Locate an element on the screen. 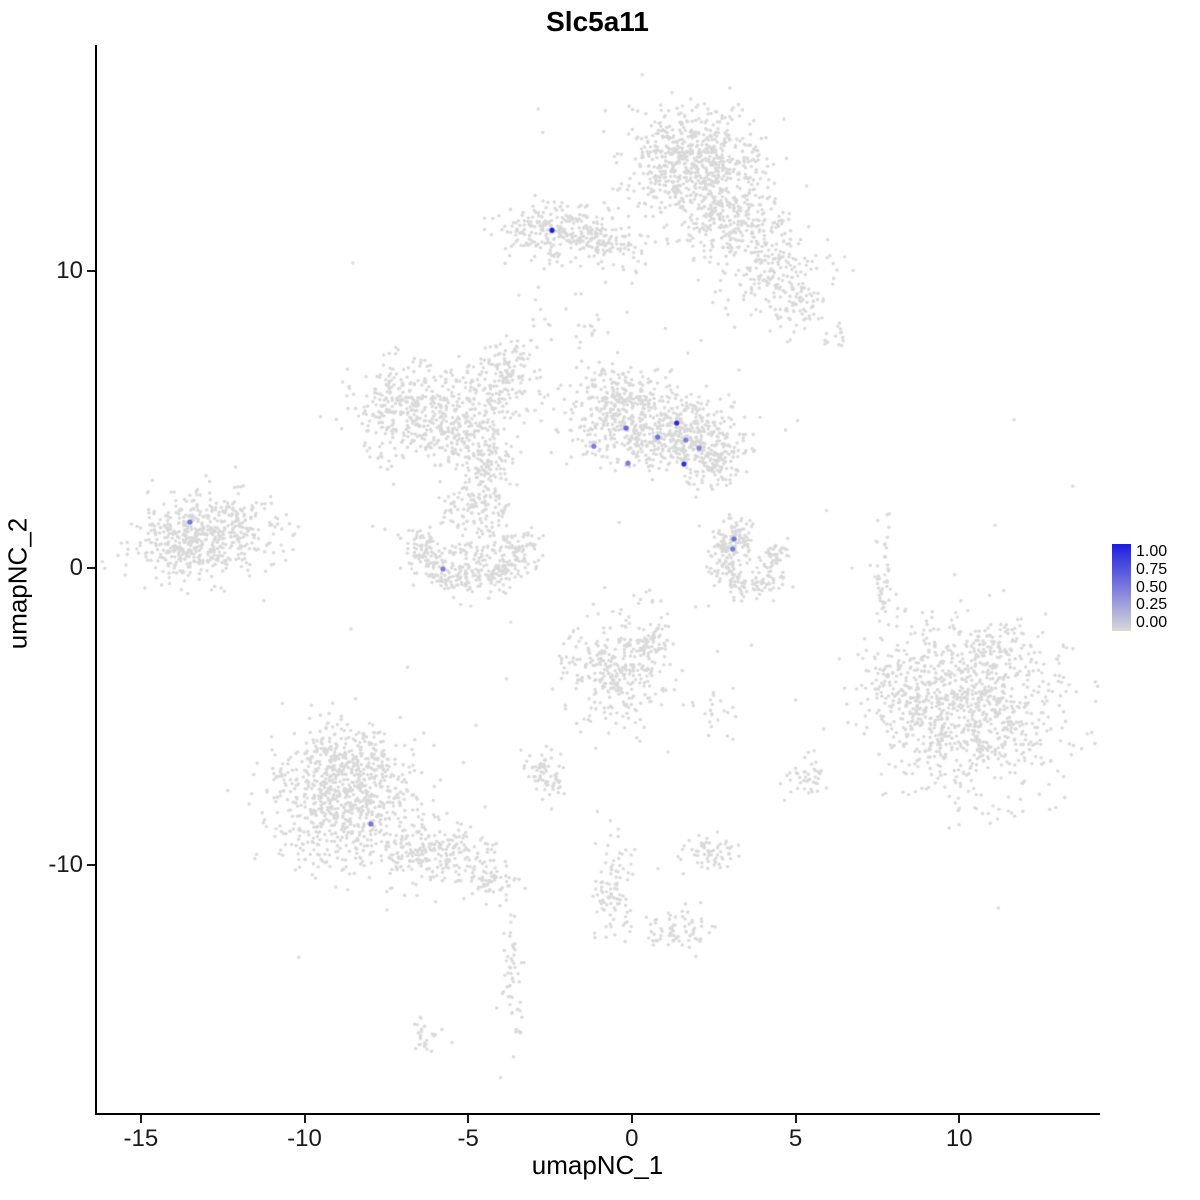  x-tick-label: -15 is located at coordinates (141, 1138).